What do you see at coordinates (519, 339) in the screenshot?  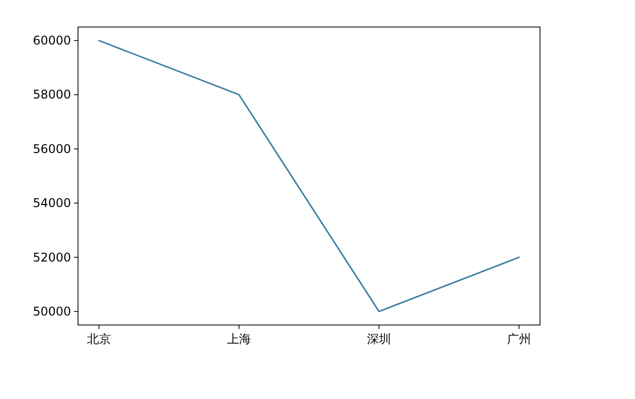 I see `x-tick-label: 广州` at bounding box center [519, 339].